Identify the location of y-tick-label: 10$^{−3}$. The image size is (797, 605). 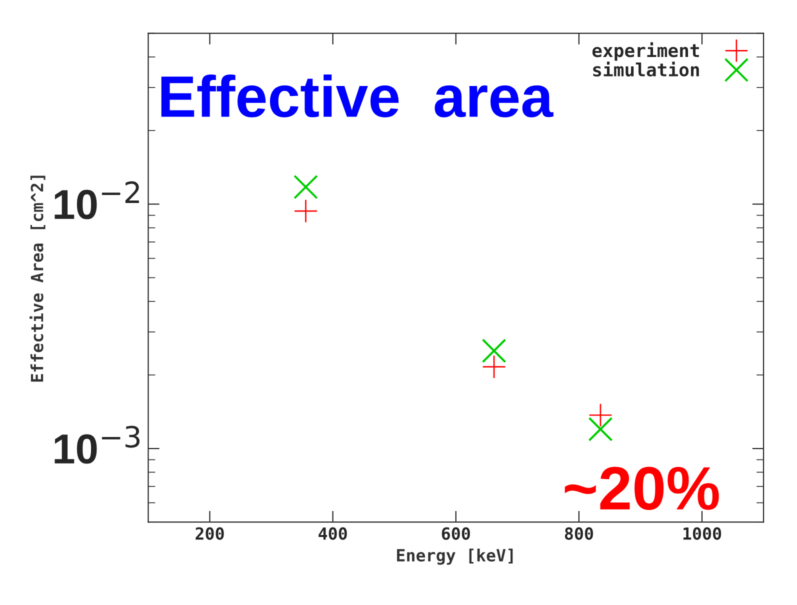
(97, 445).